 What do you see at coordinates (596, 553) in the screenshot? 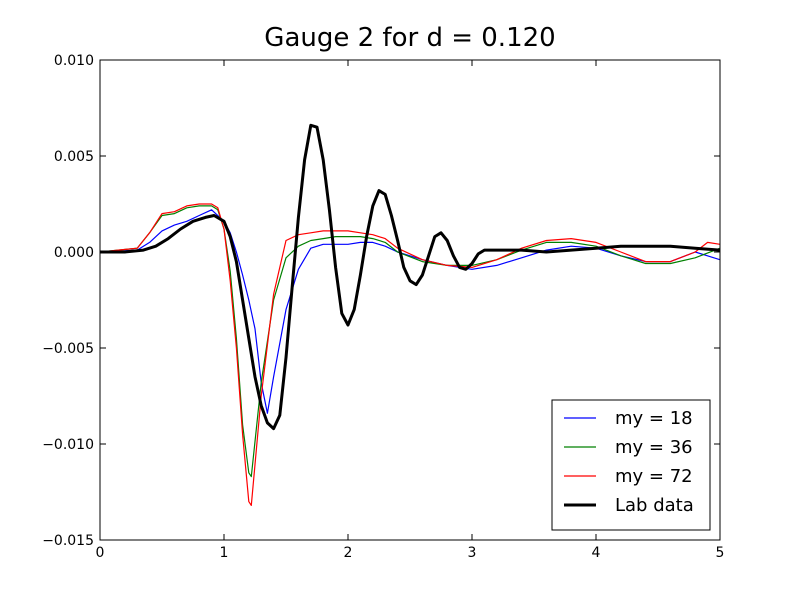
I see `x-tick-label: 4` at bounding box center [596, 553].